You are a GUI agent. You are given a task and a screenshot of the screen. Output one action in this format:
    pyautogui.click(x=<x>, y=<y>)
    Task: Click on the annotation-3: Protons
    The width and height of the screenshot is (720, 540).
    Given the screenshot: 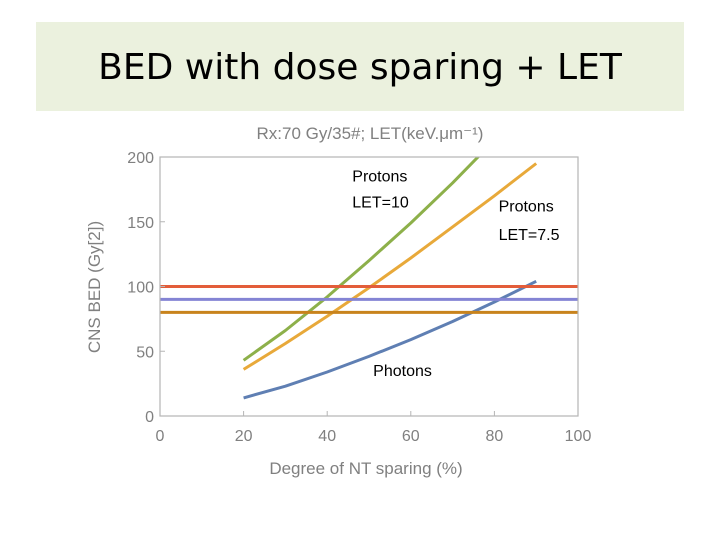 What is the action you would take?
    pyautogui.click(x=526, y=206)
    